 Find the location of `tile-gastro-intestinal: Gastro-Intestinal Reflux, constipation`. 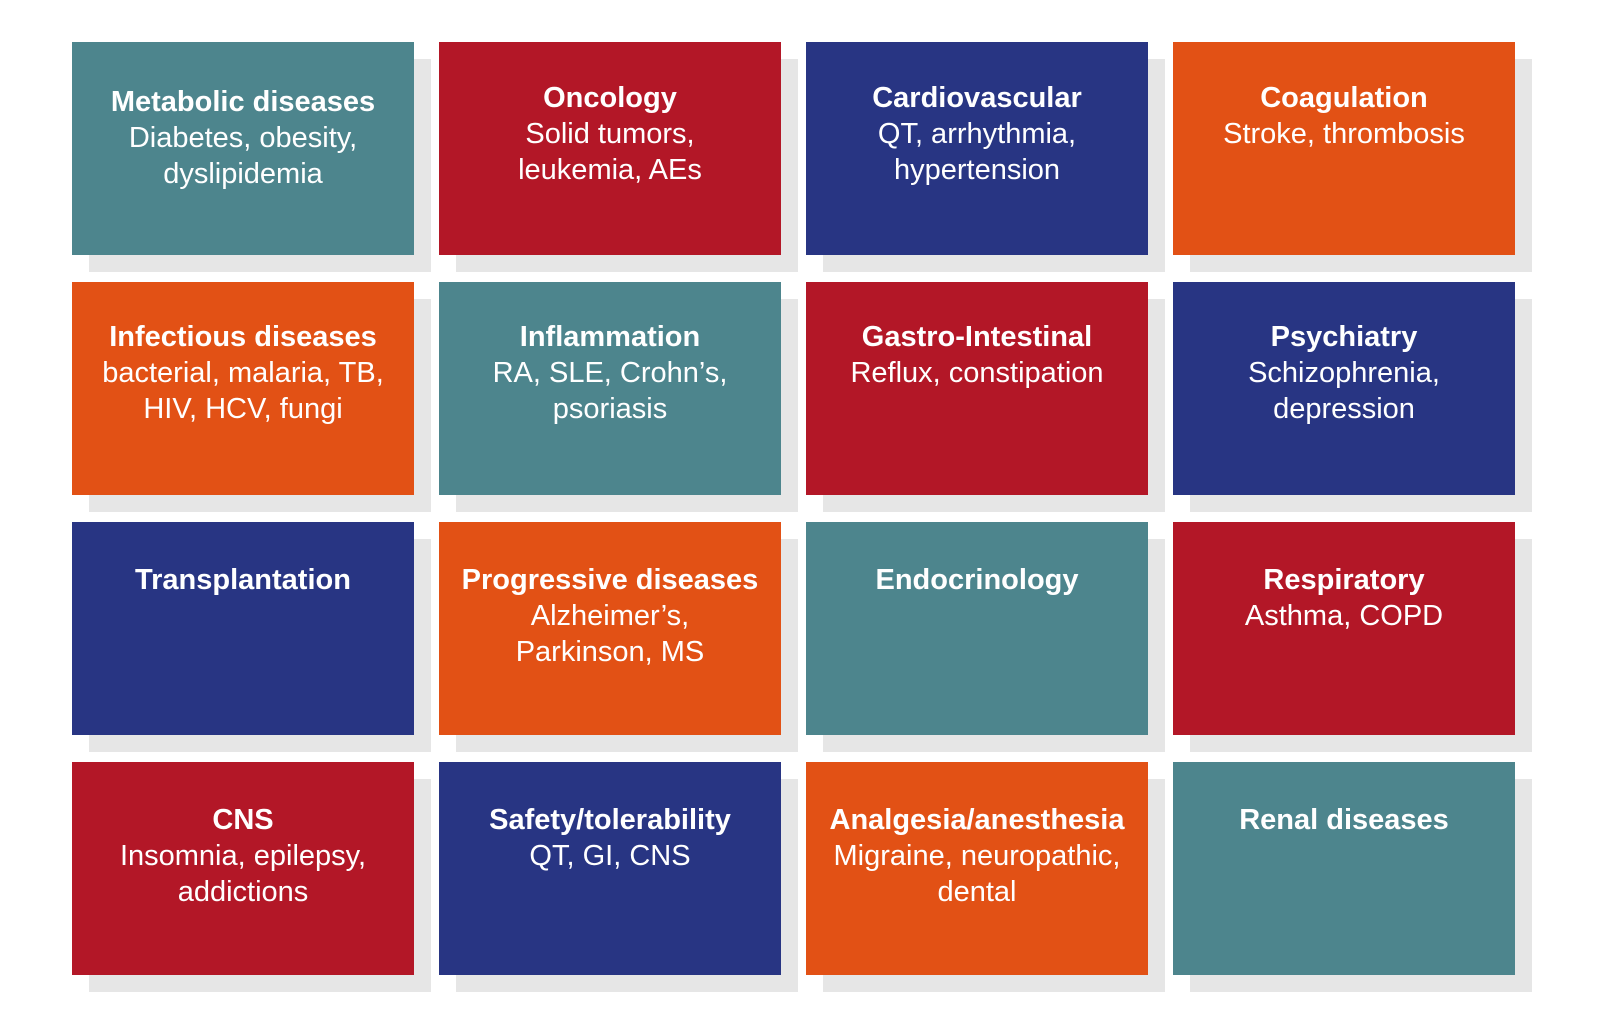

tile-gastro-intestinal: Gastro-Intestinal Reflux, constipation is located at coordinates (977, 388).